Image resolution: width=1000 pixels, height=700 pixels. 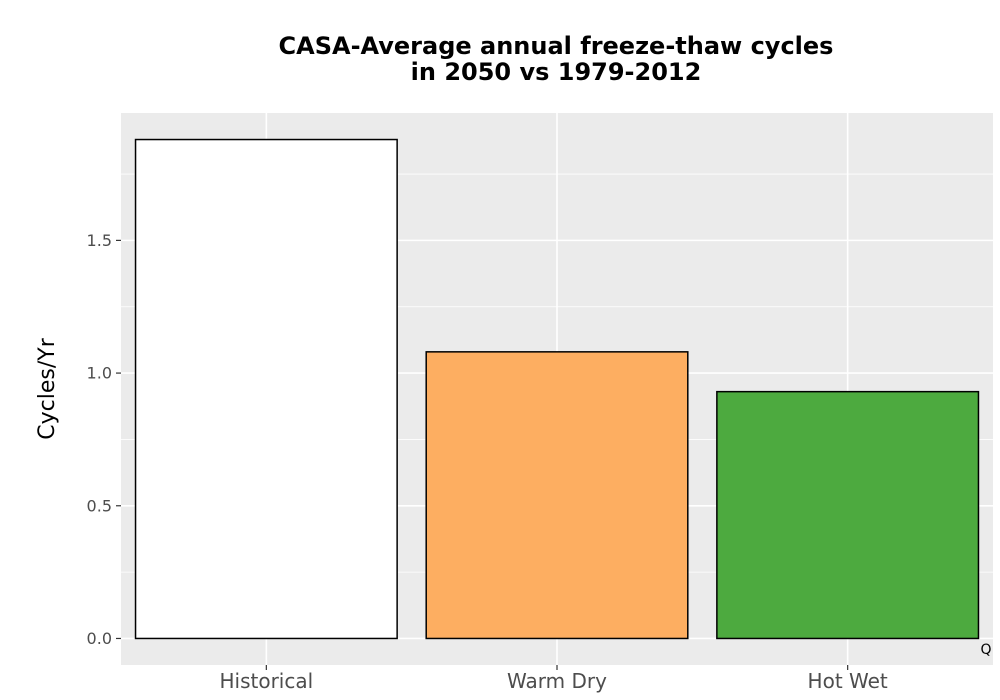 I want to click on bar-warm-dry, so click(x=557, y=495).